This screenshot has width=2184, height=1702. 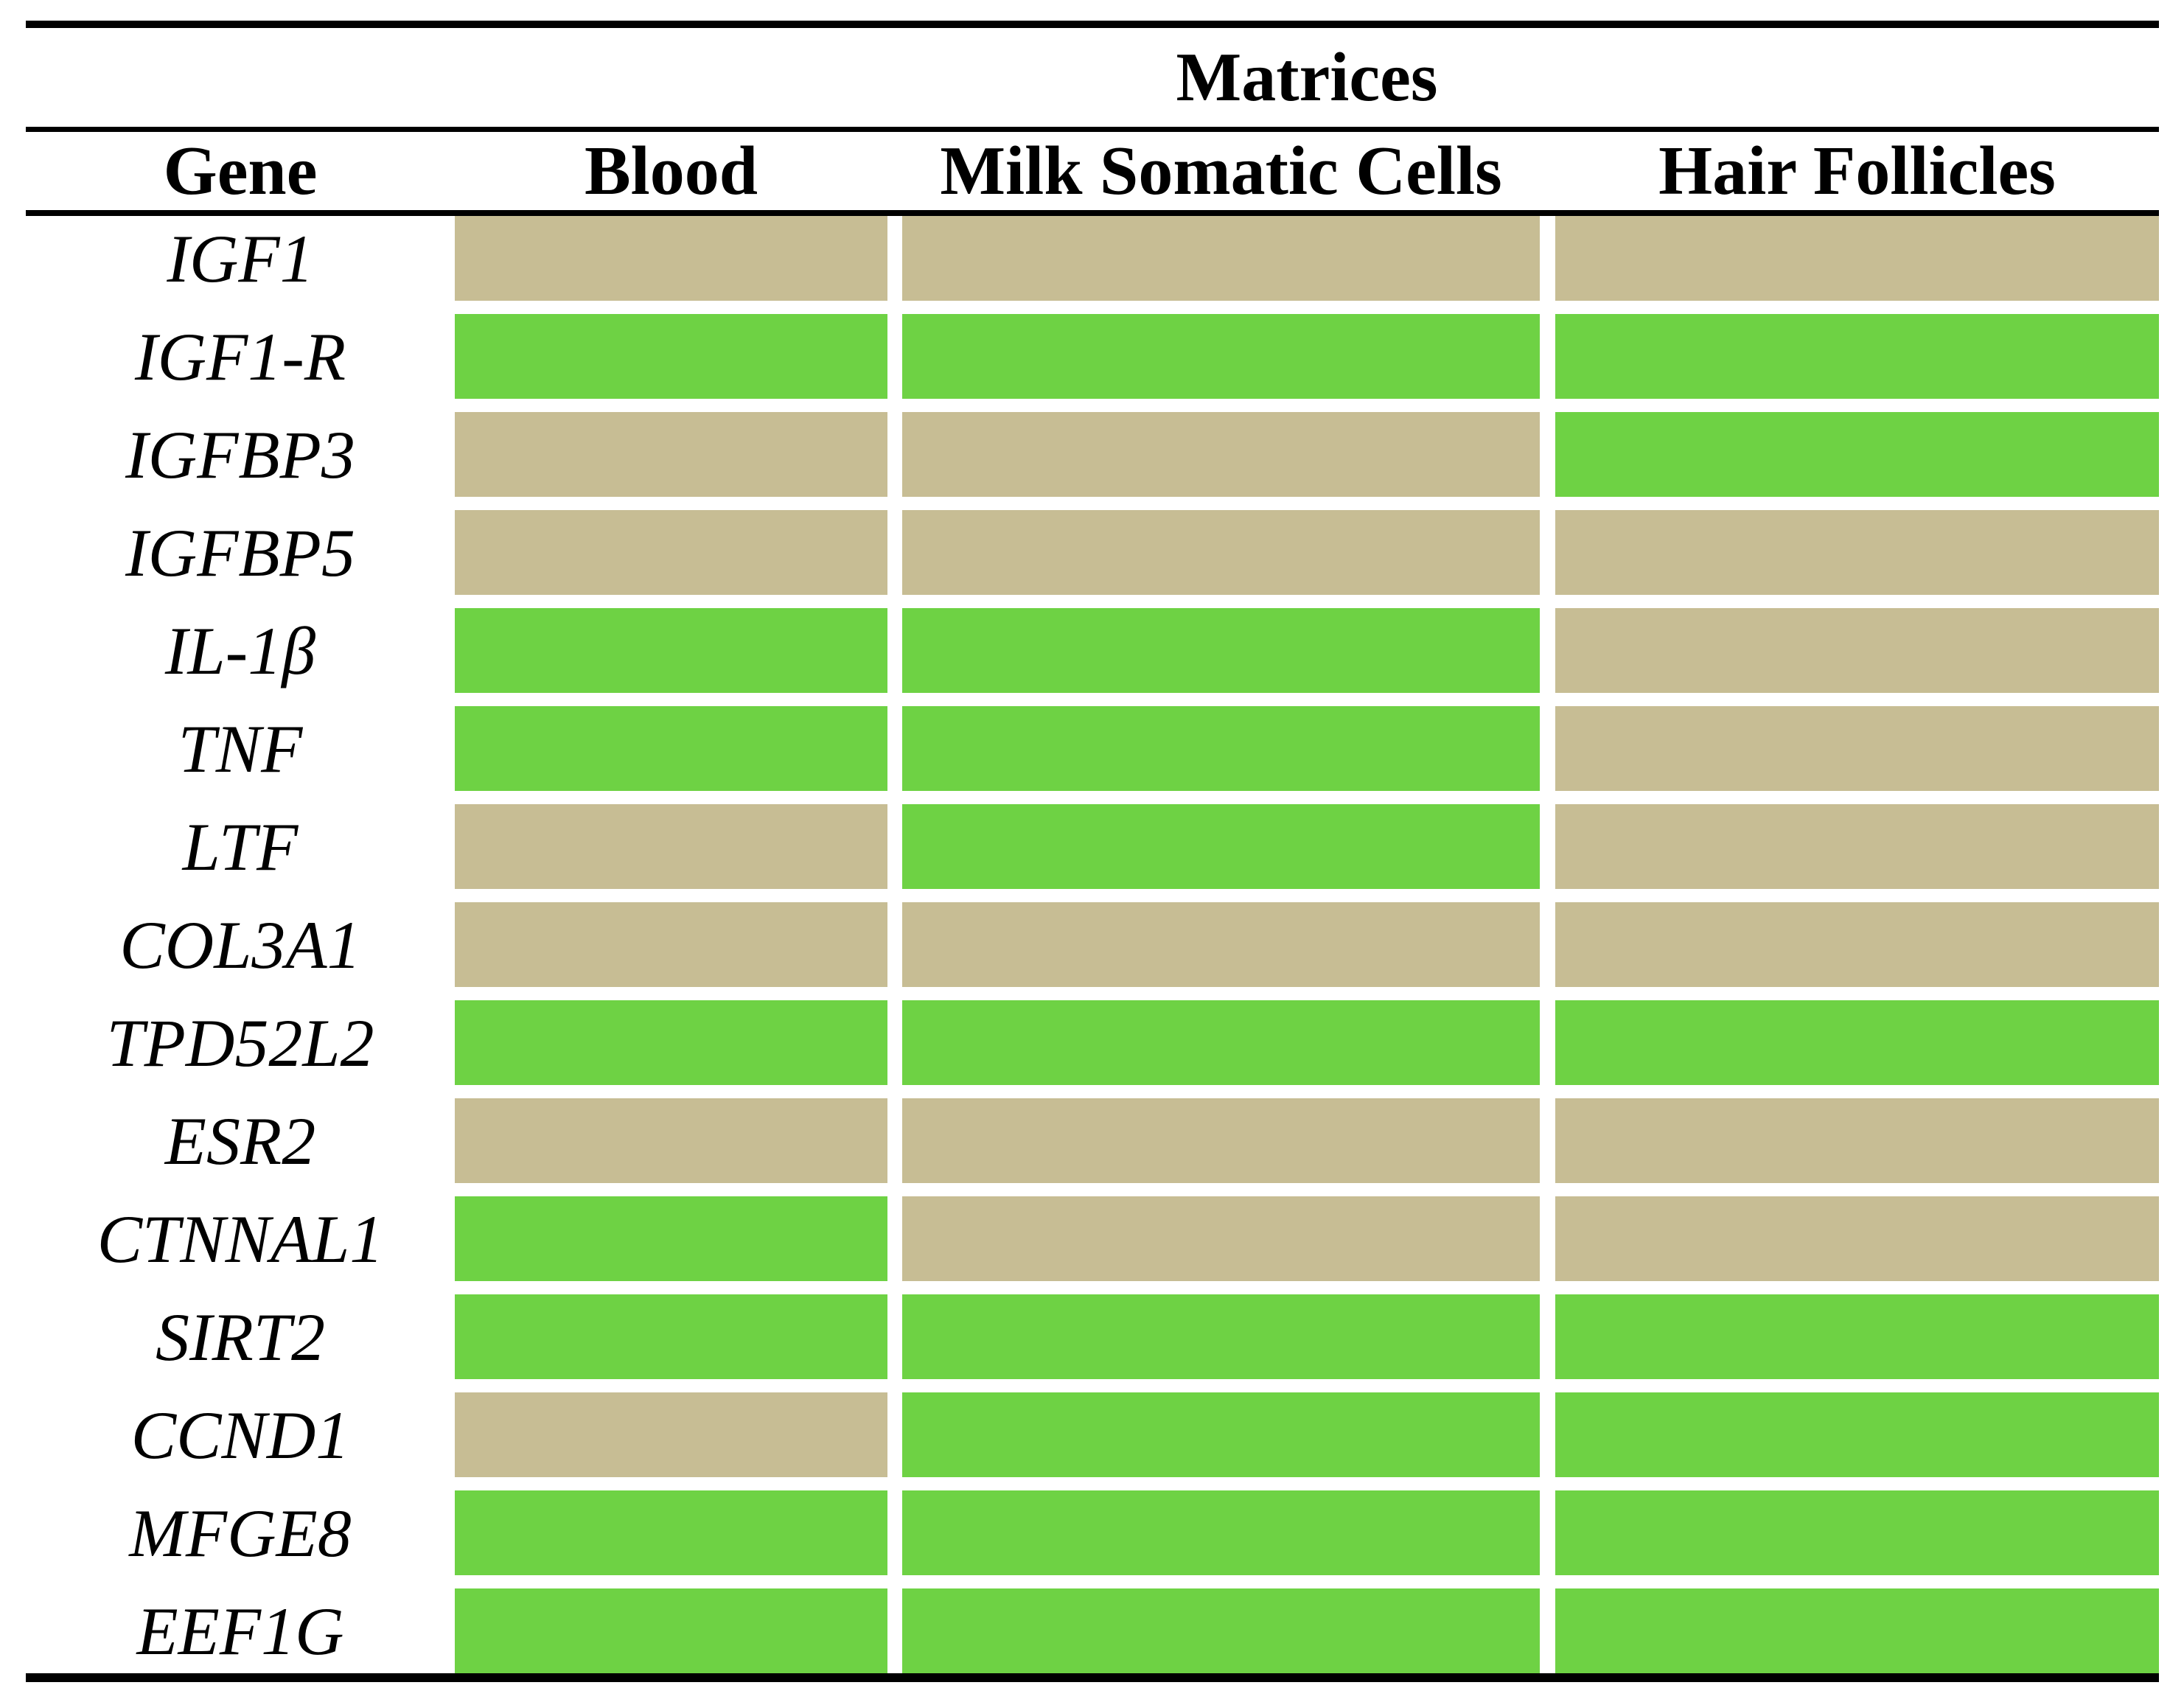 I want to click on cell-ESR2-milk-not-detected, so click(x=1221, y=1140).